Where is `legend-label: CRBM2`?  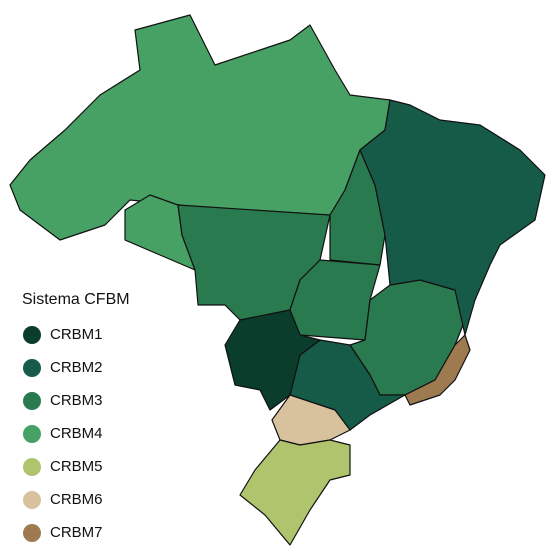 legend-label: CRBM2 is located at coordinates (76, 367).